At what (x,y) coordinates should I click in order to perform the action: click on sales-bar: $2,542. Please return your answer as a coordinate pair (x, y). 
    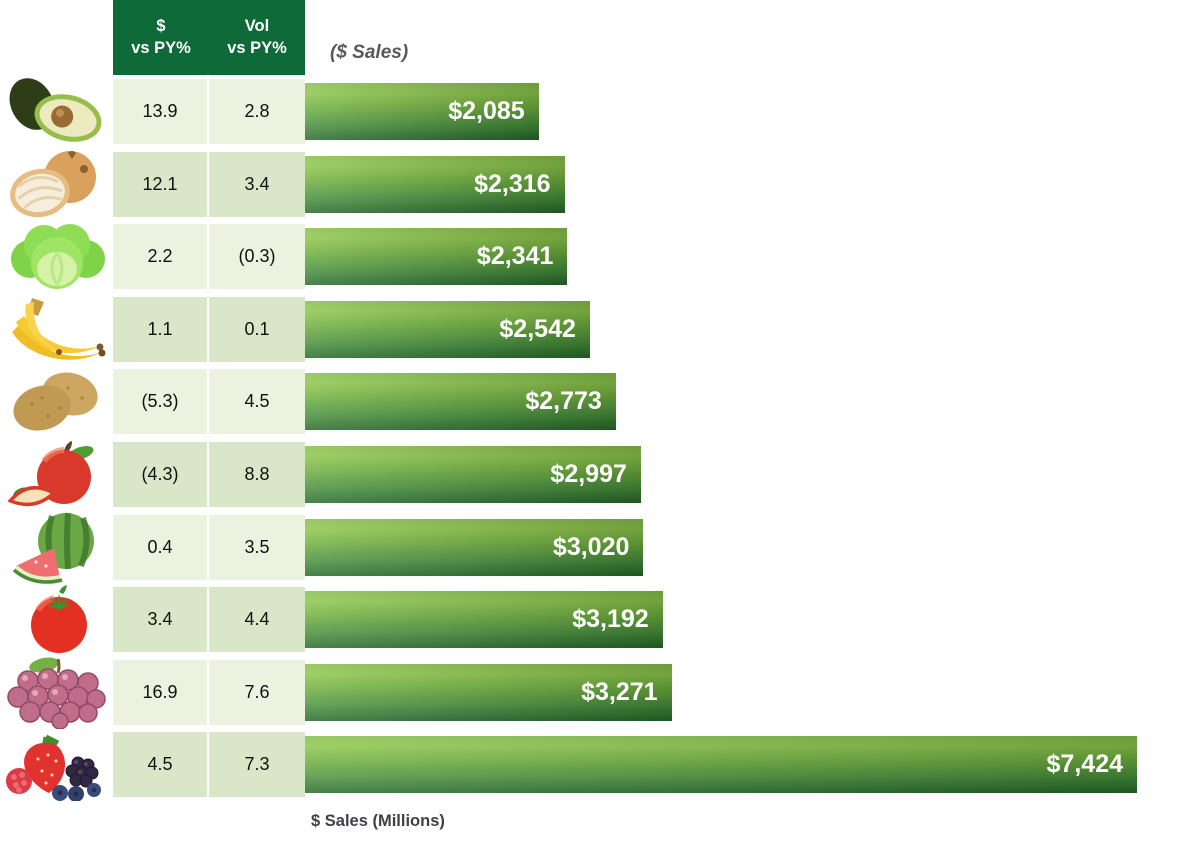
    Looking at the image, I should click on (447, 329).